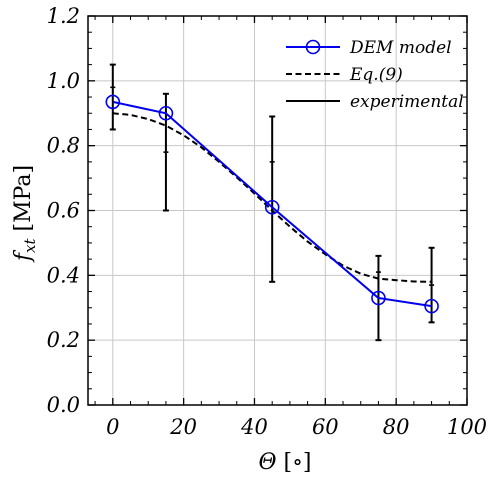  What do you see at coordinates (63, 275) in the screenshot?
I see `y-tick-label: 0.4` at bounding box center [63, 275].